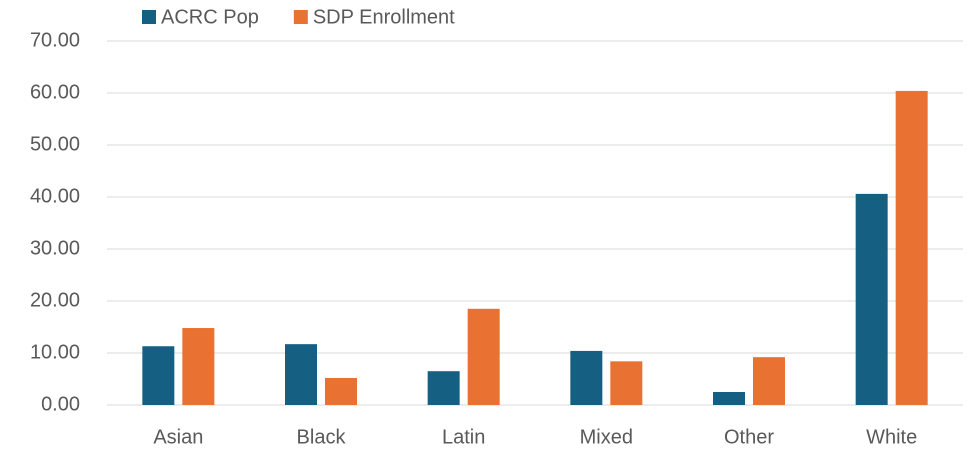  Describe the element at coordinates (55, 352) in the screenshot. I see `y-tick-label: 10.00` at that location.